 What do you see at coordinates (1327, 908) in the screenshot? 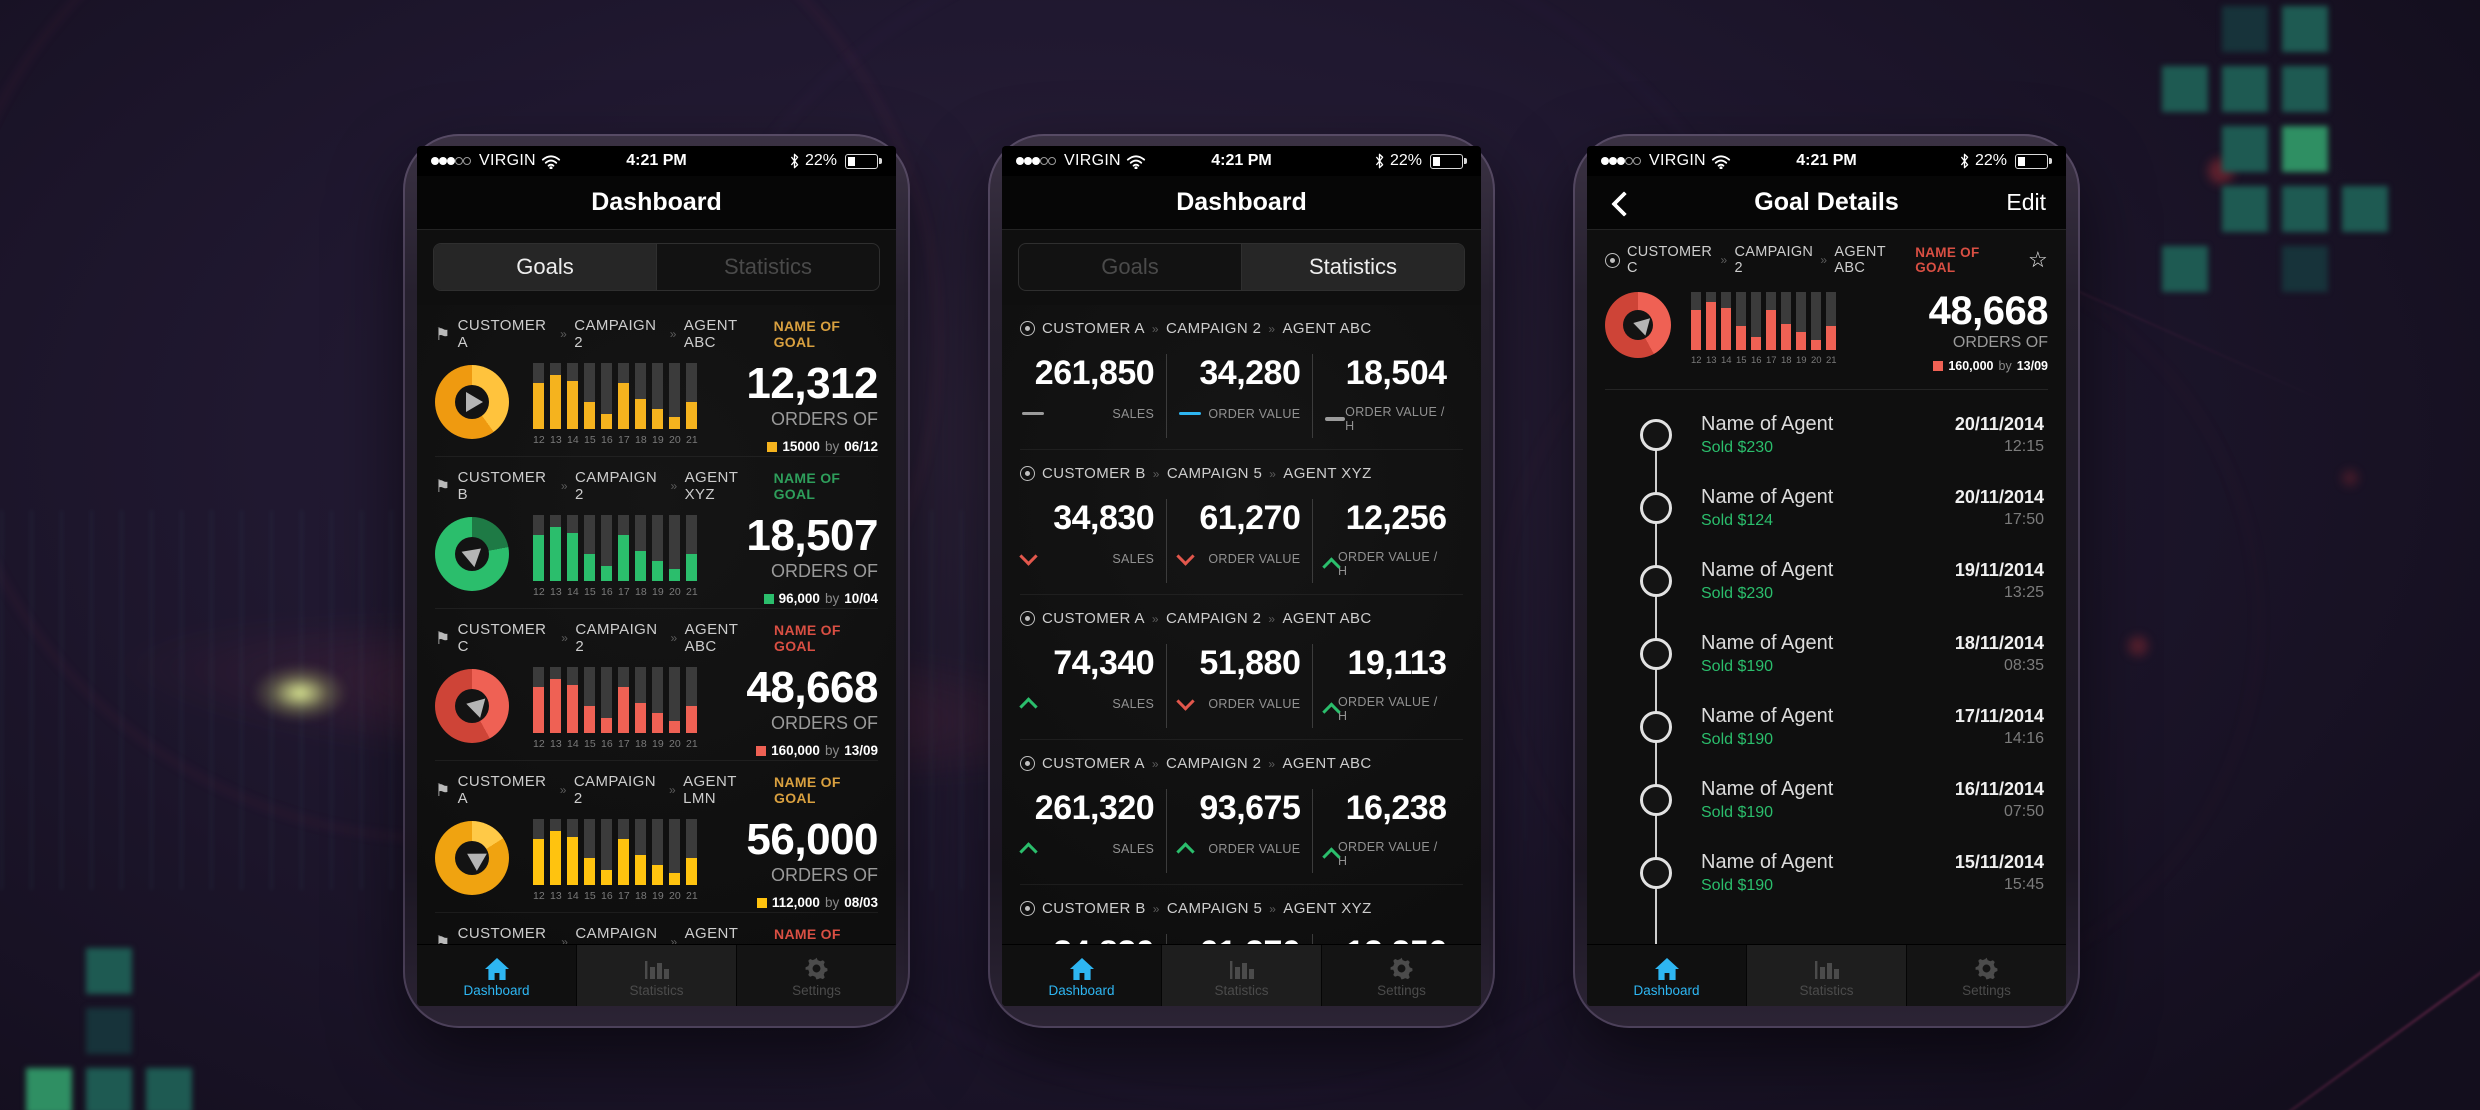
I see `crumb-agent: AGENT XYZ` at bounding box center [1327, 908].